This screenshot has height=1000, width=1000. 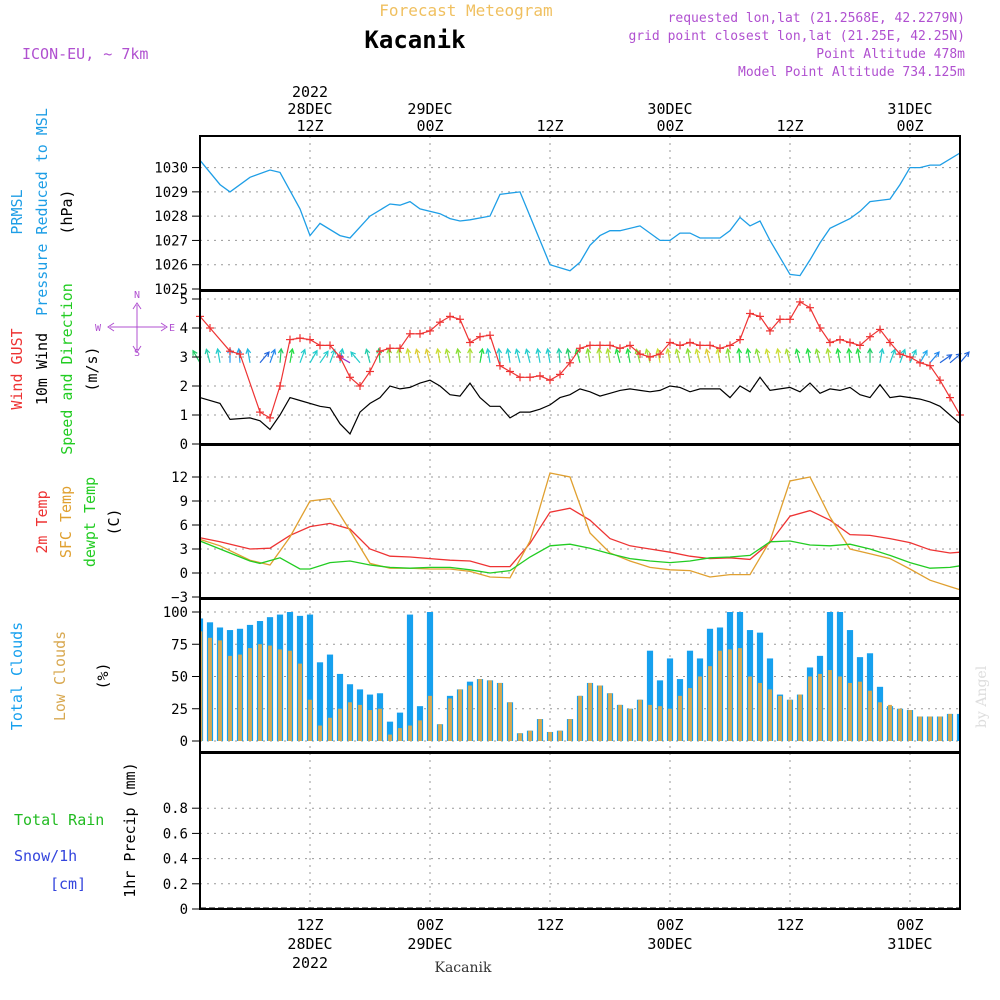 I want to click on y-tick-label: 5, so click(x=184, y=300).